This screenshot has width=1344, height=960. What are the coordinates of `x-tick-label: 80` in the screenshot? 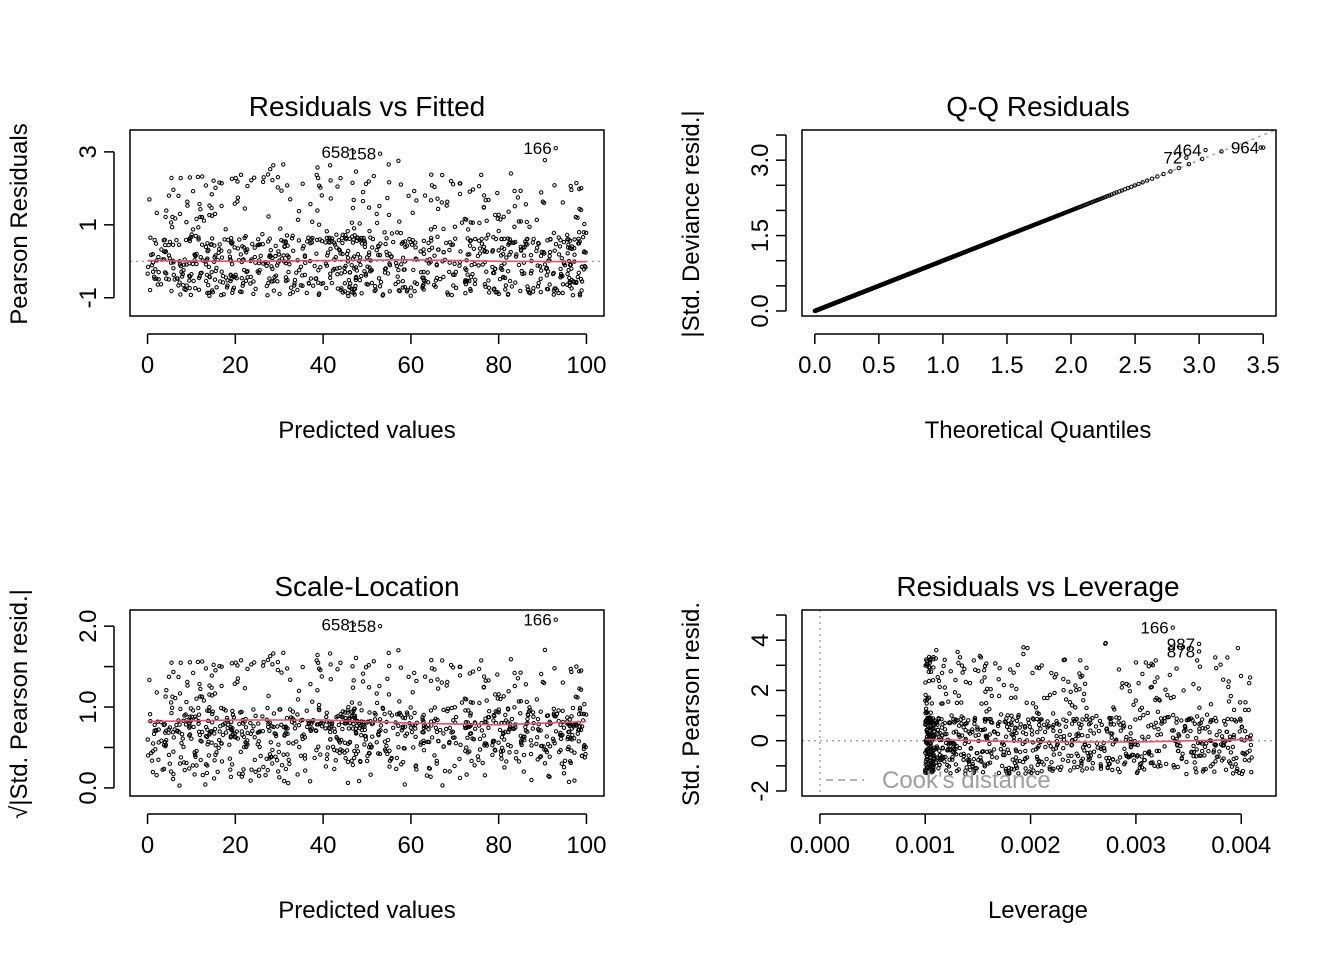 It's located at (498, 365).